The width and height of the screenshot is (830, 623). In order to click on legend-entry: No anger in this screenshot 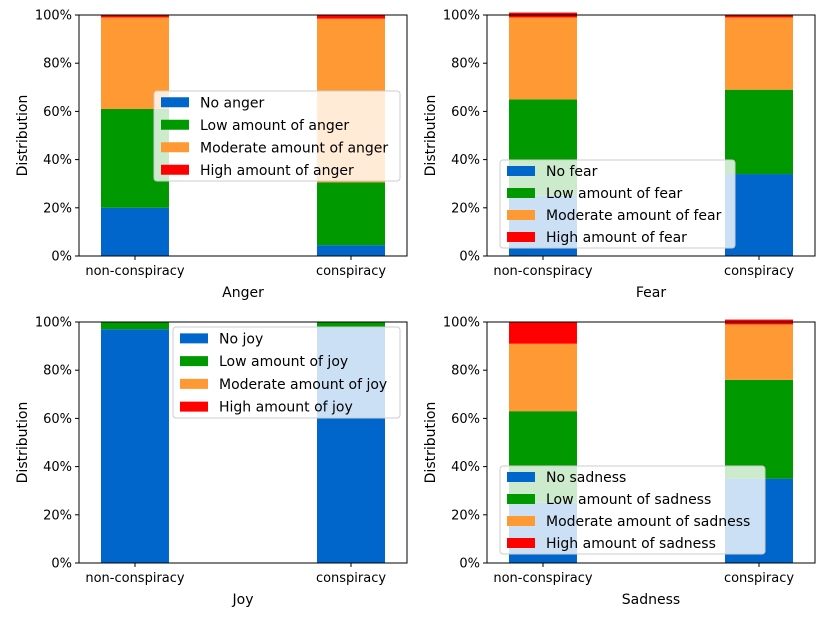, I will do `click(232, 103)`.